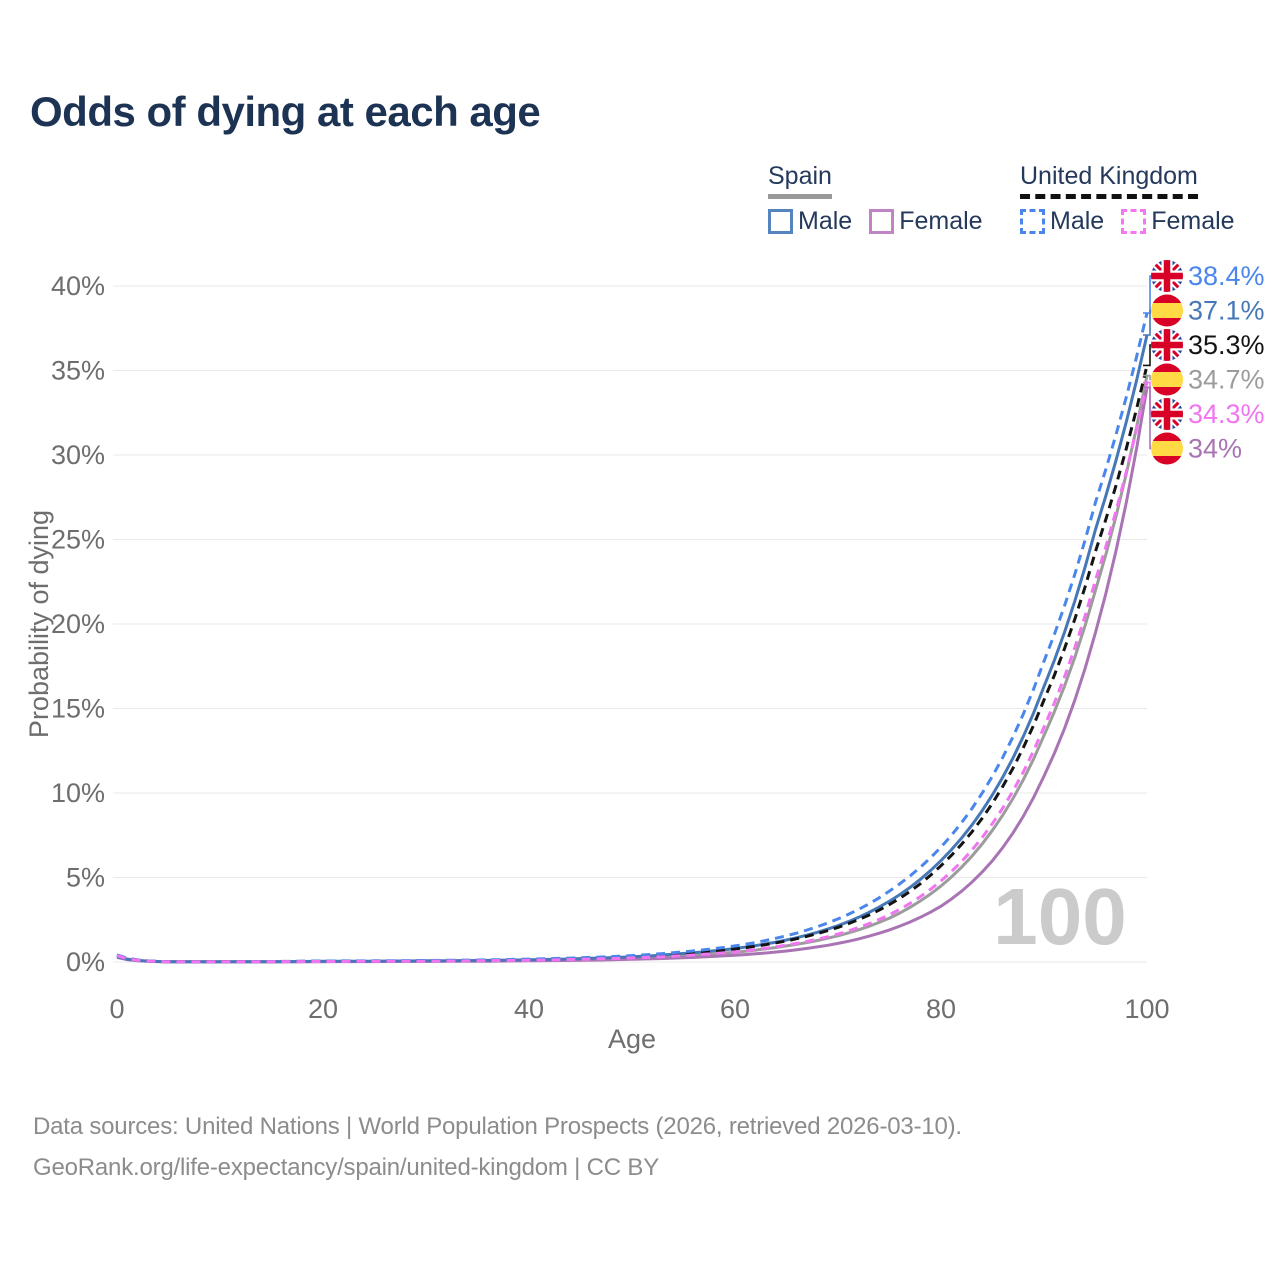  What do you see at coordinates (1109, 180) in the screenshot?
I see `legend-country-uk: United Kingdom` at bounding box center [1109, 180].